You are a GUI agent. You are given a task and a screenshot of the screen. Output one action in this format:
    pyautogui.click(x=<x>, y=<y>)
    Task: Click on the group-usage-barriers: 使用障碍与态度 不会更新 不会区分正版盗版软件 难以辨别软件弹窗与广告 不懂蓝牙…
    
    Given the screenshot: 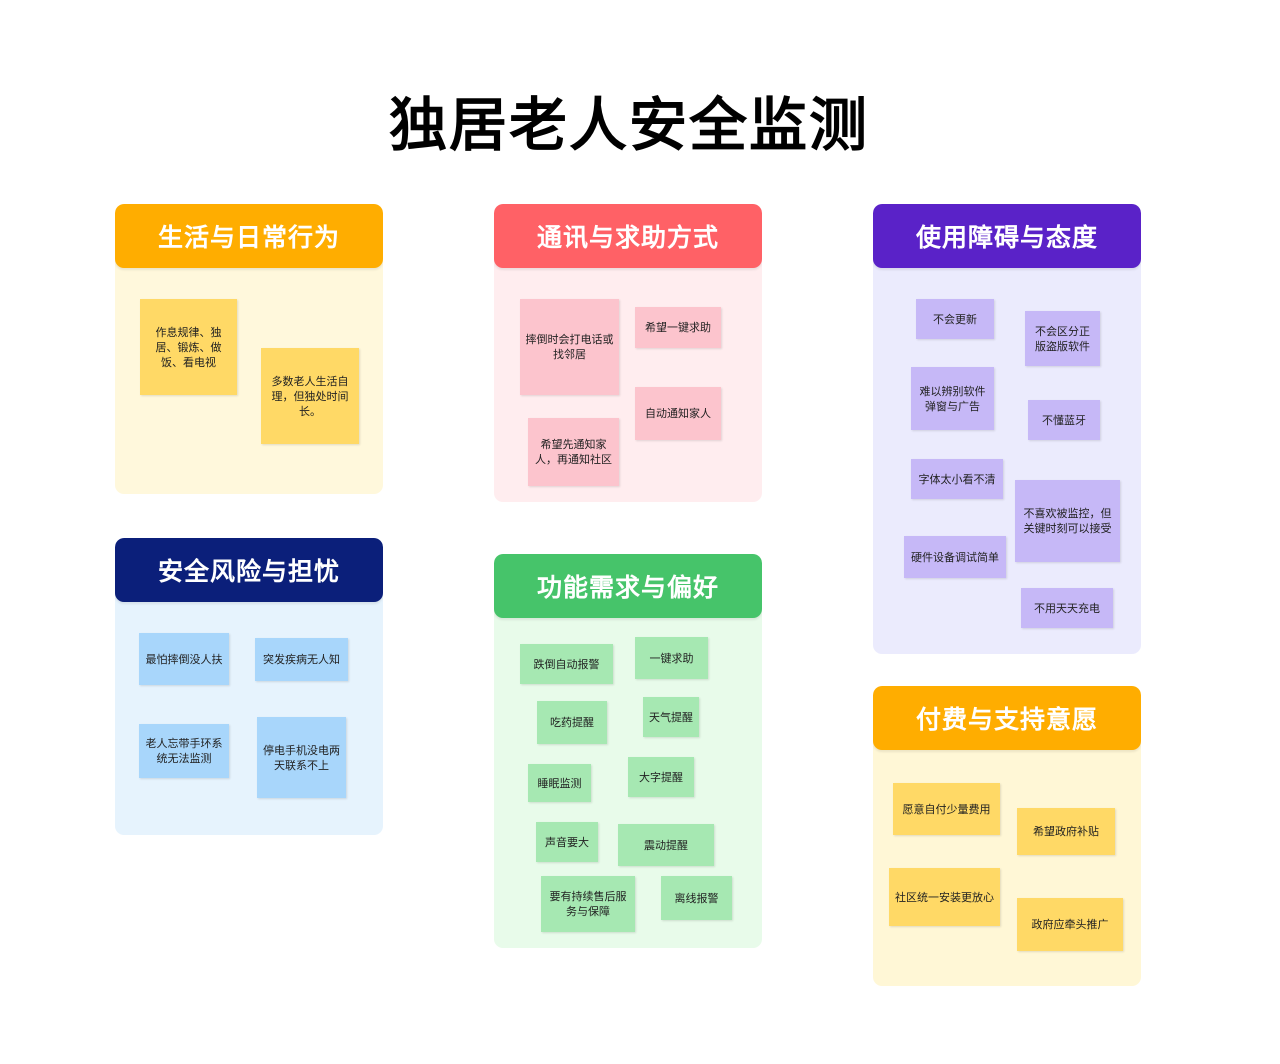 What is the action you would take?
    pyautogui.click(x=1007, y=429)
    